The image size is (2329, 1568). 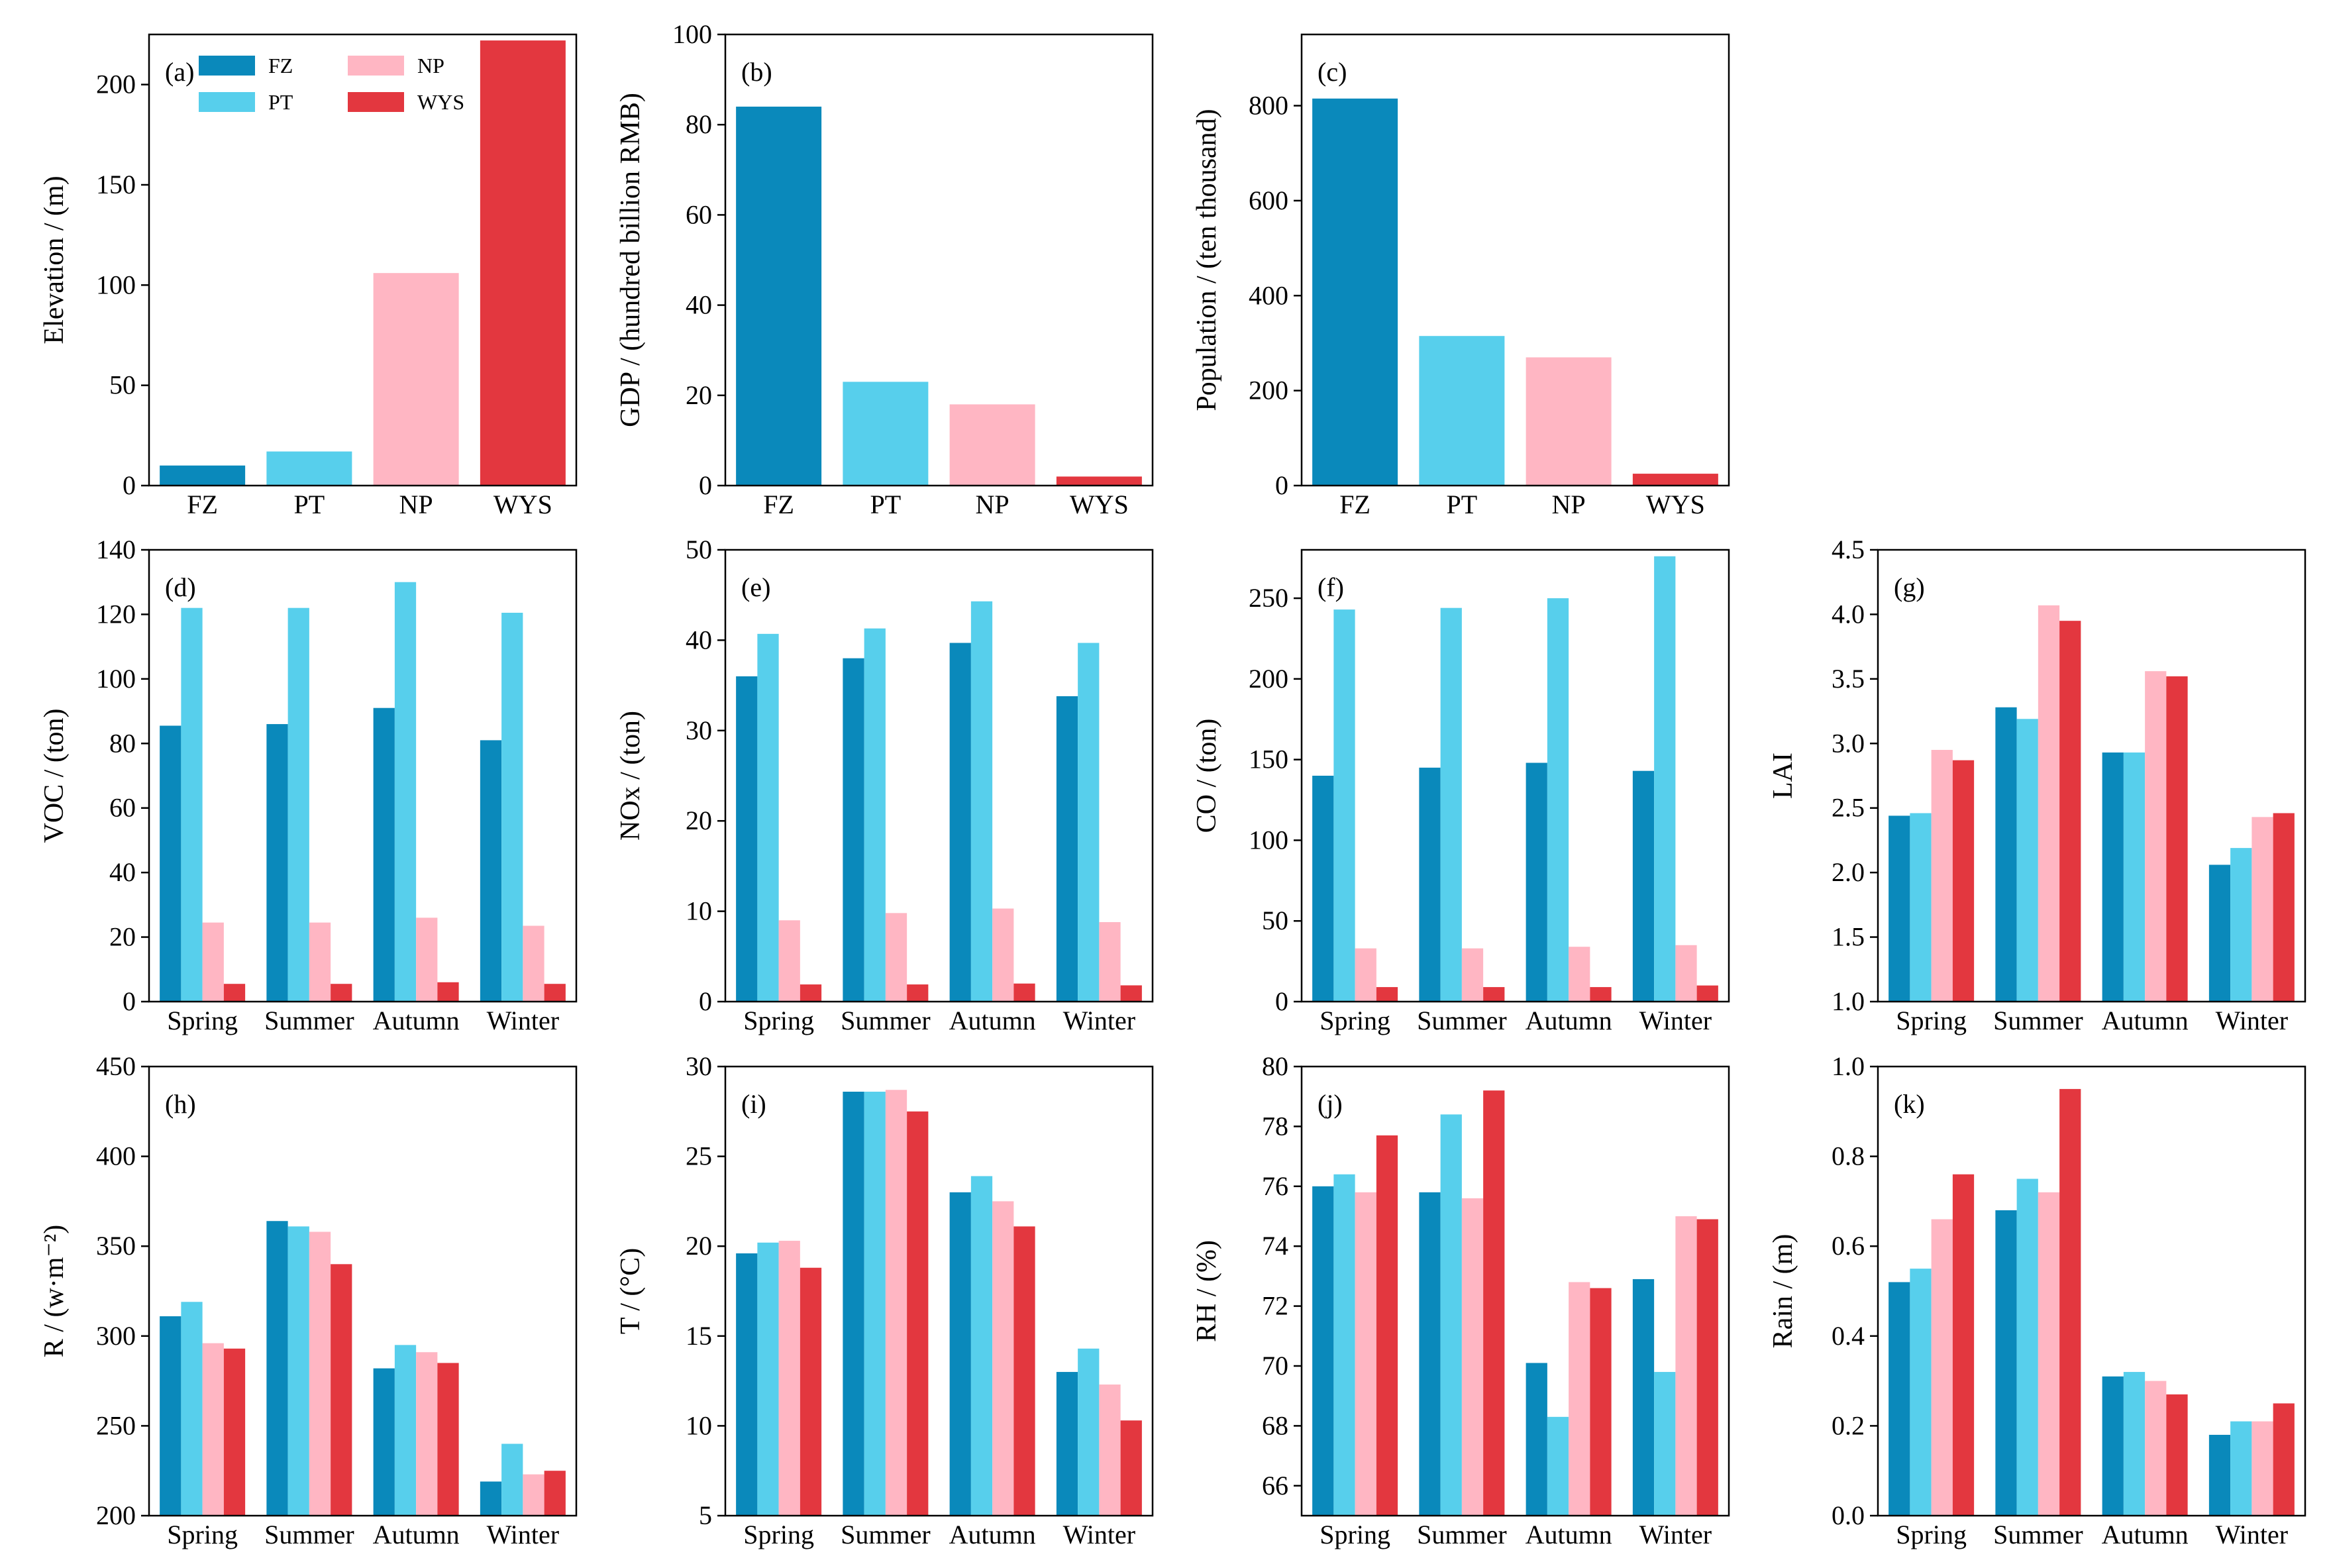 What do you see at coordinates (234, 1432) in the screenshot?
I see `bar-h-spring-wys` at bounding box center [234, 1432].